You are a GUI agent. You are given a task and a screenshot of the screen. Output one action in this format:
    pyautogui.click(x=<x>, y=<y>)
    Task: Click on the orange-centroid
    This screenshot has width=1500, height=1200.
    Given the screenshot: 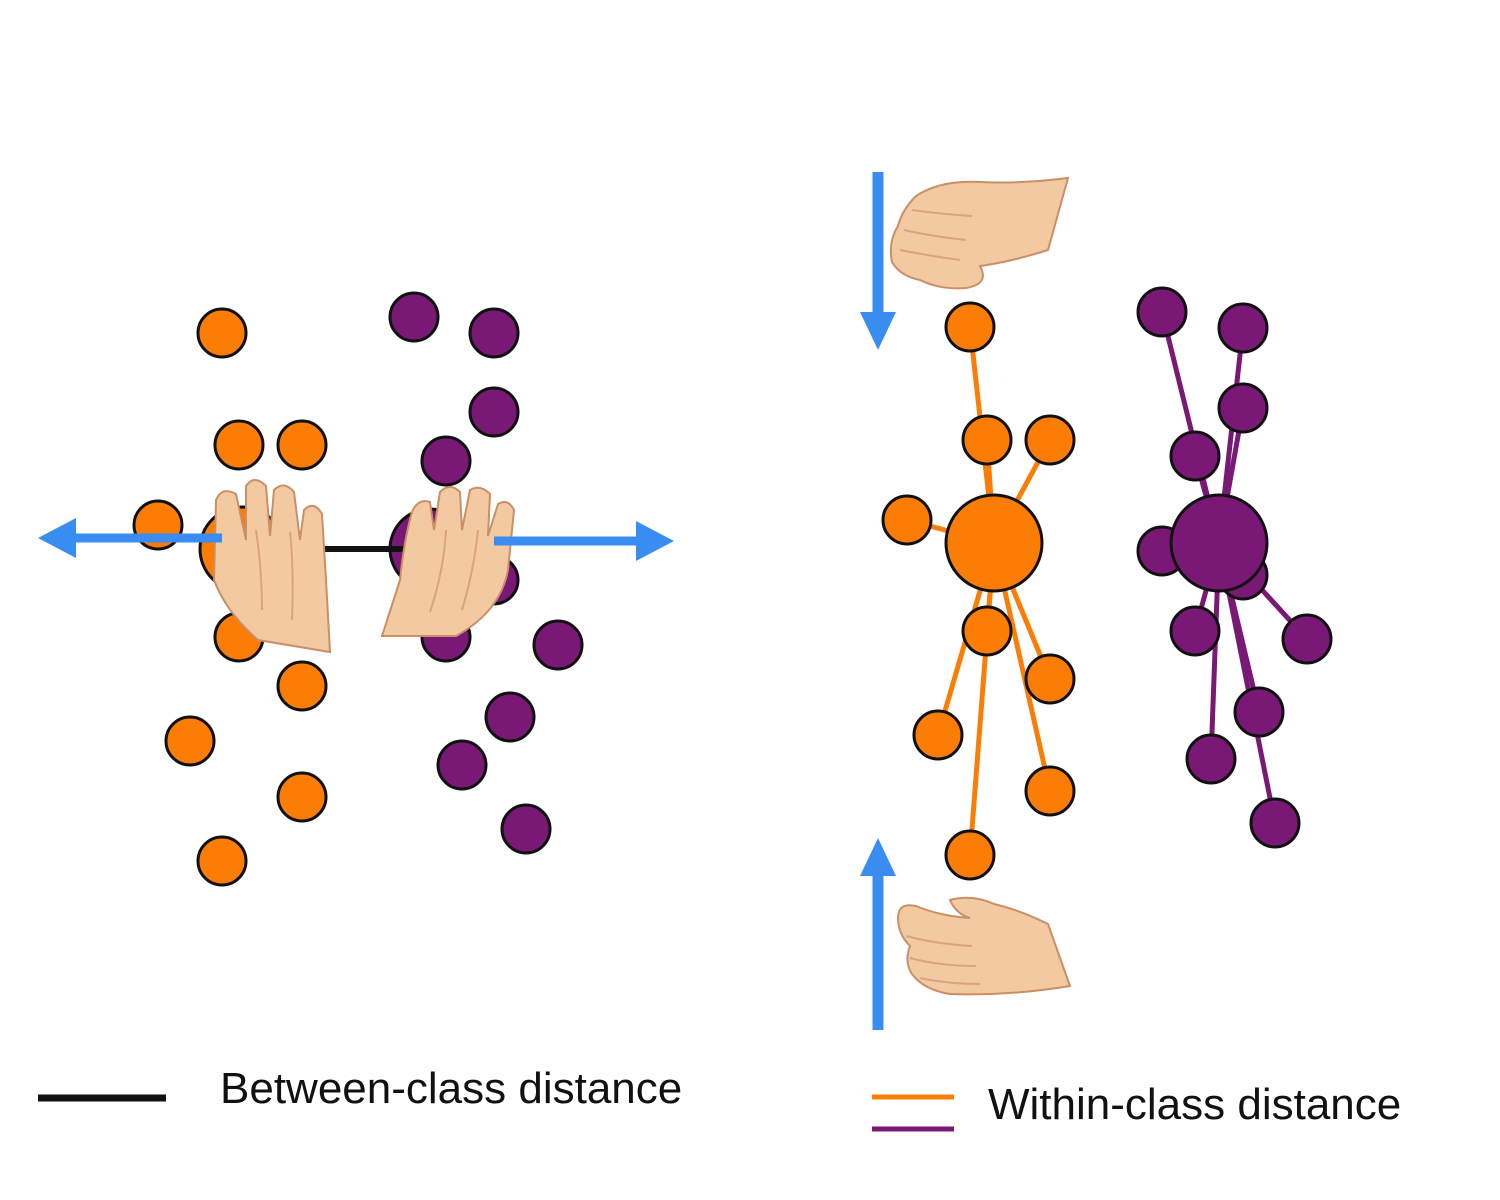 What is the action you would take?
    pyautogui.click(x=994, y=543)
    